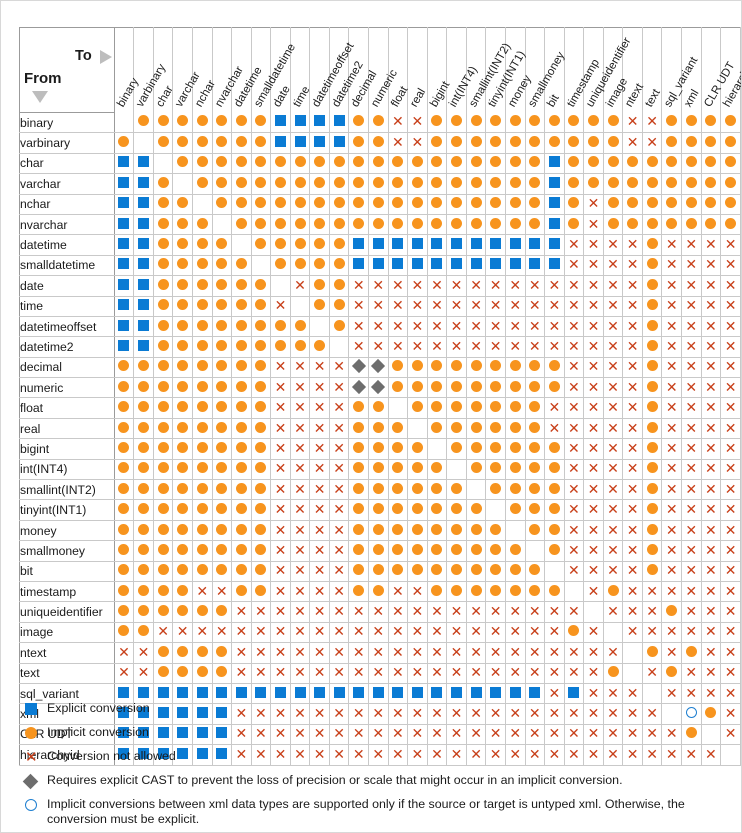 This screenshot has height=833, width=742. What do you see at coordinates (67, 123) in the screenshot?
I see `row-header-binary: binary` at bounding box center [67, 123].